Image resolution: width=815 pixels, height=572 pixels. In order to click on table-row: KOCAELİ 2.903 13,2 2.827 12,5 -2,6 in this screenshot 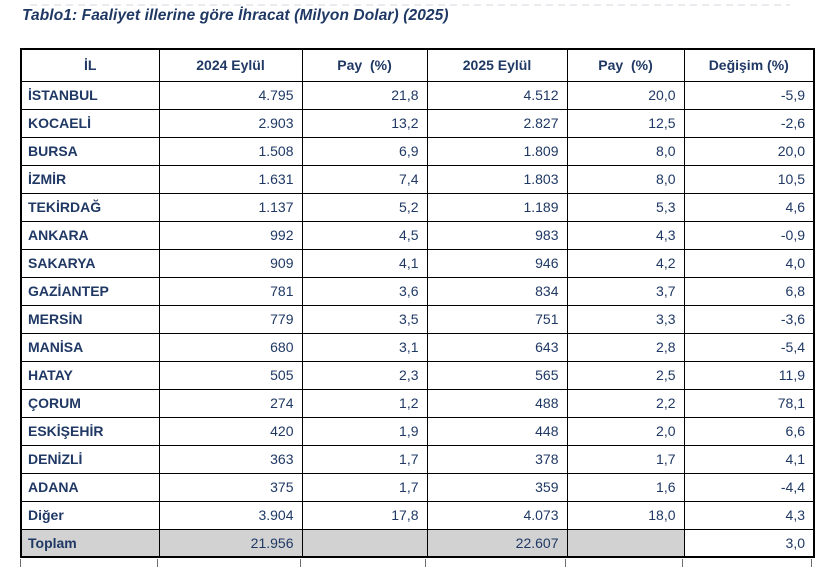, I will do `click(417, 123)`.